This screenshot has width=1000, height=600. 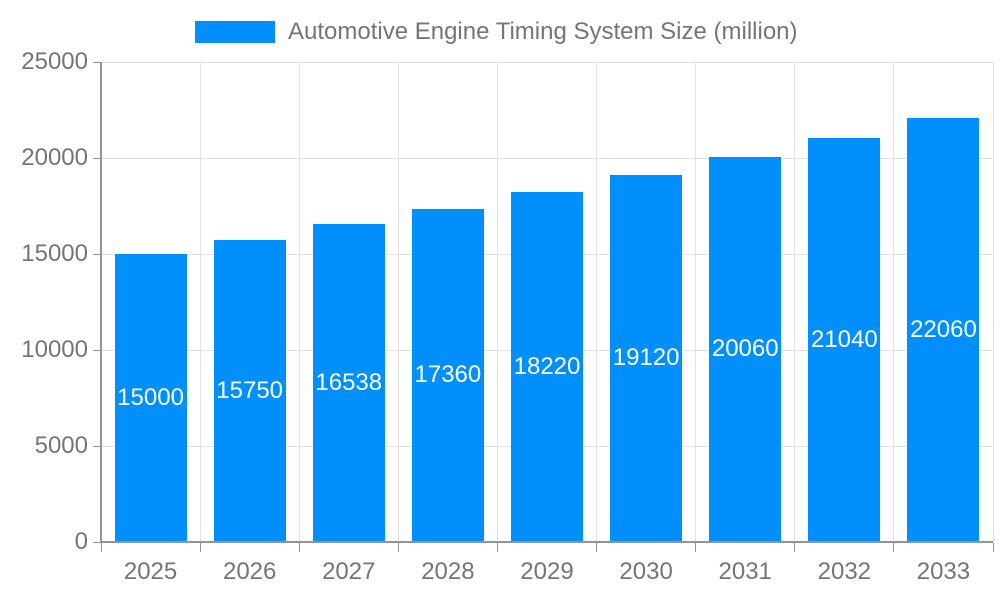 I want to click on x-axis-line, so click(x=546, y=542).